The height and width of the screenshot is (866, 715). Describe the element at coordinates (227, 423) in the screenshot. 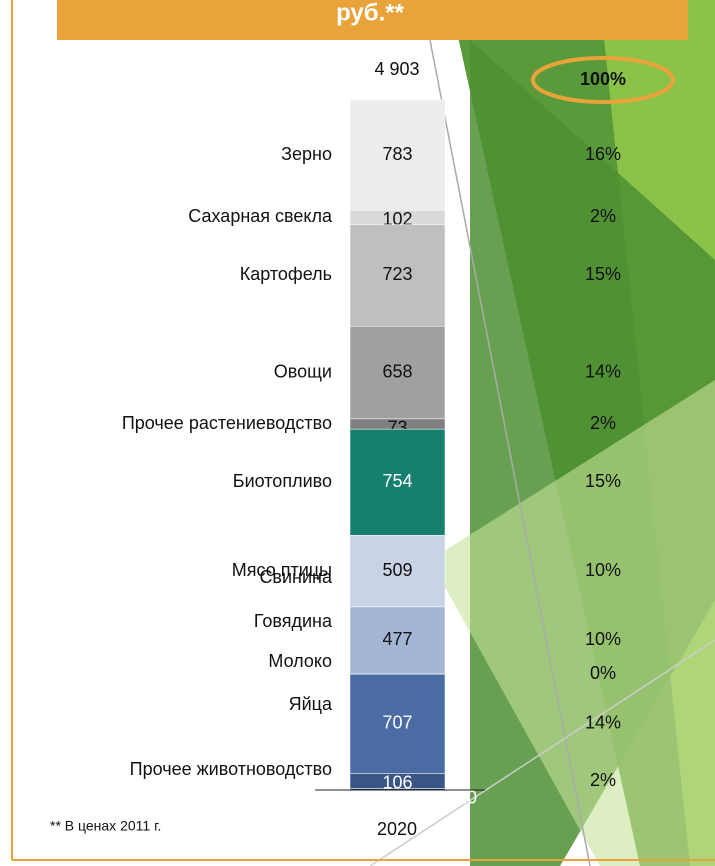

I see `category-label: Прочее растениеводство` at that location.